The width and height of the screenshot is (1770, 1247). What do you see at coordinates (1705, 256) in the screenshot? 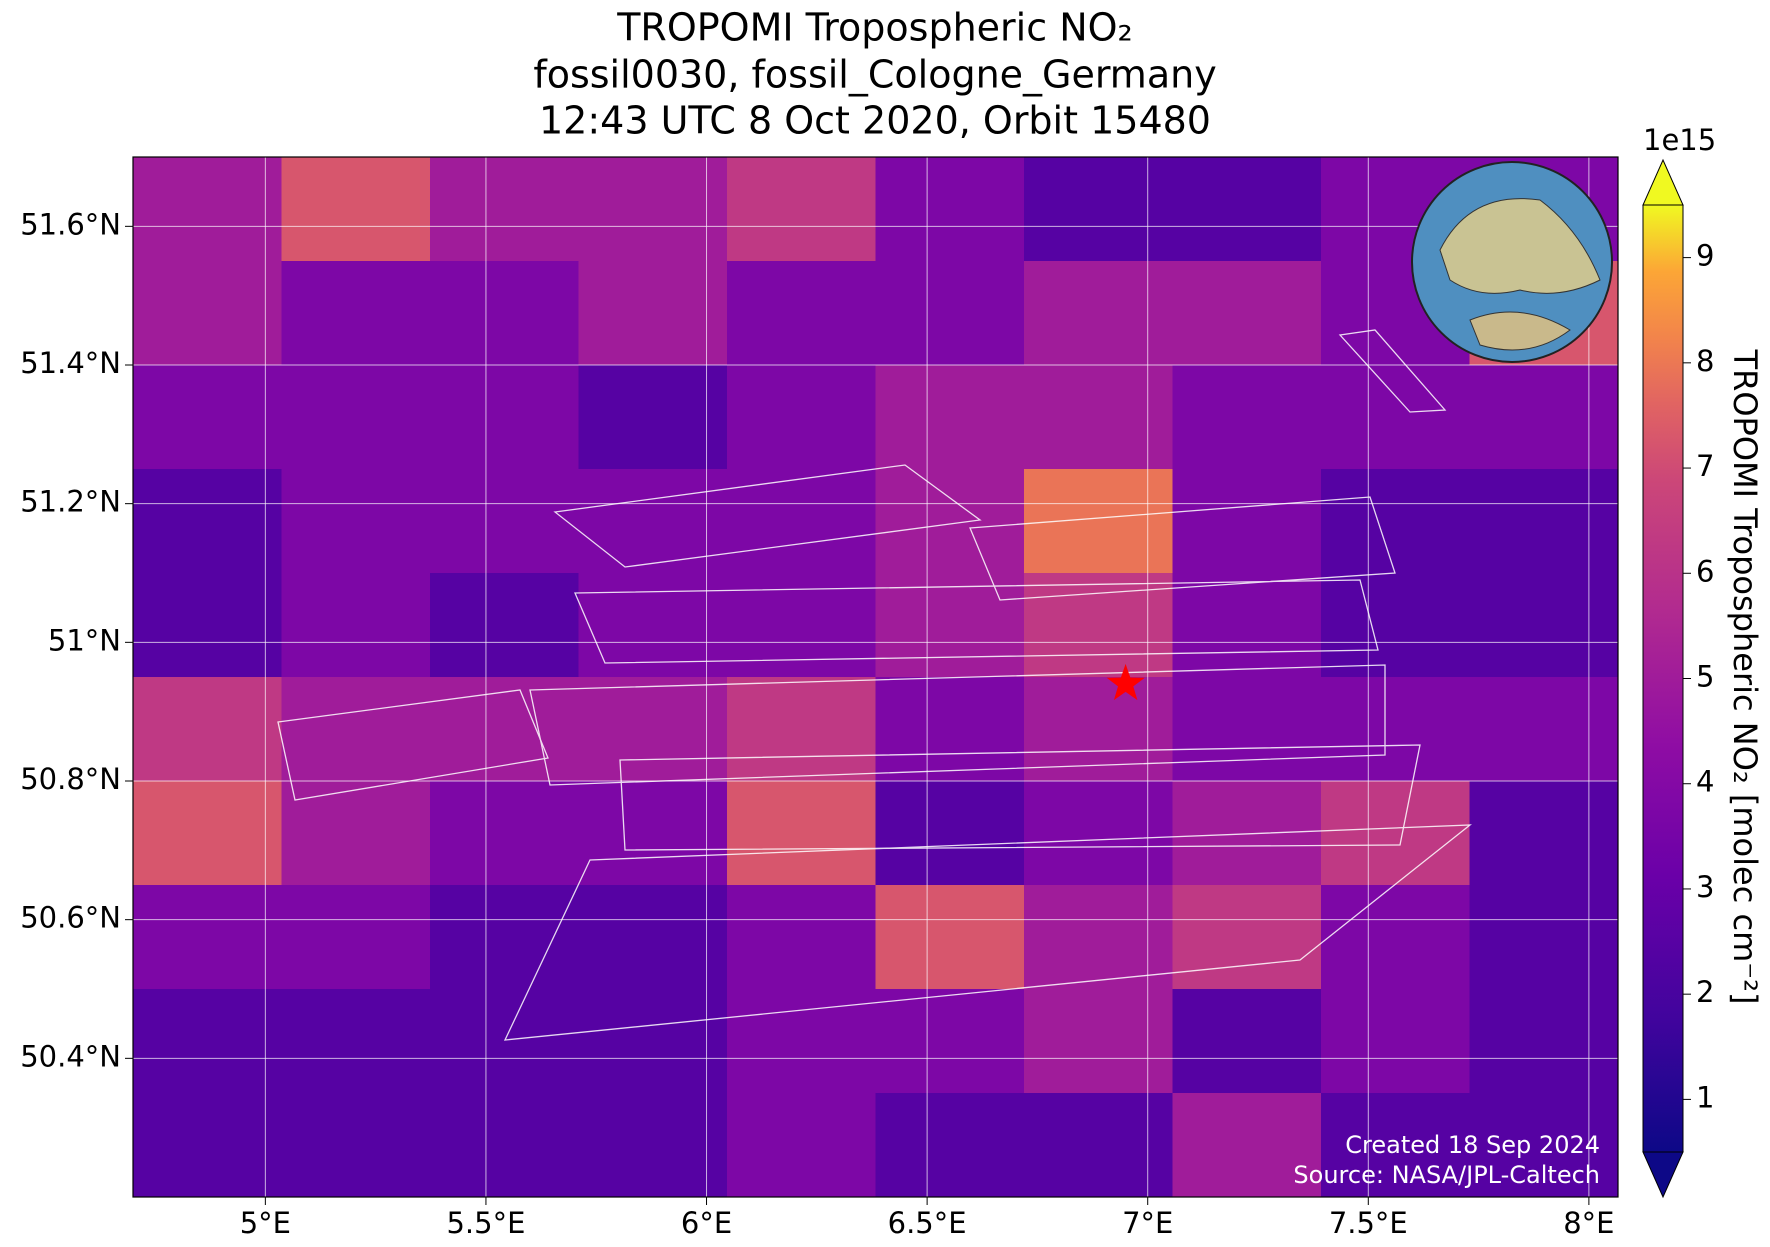
I see `colorbar-tick-label: 9` at bounding box center [1705, 256].